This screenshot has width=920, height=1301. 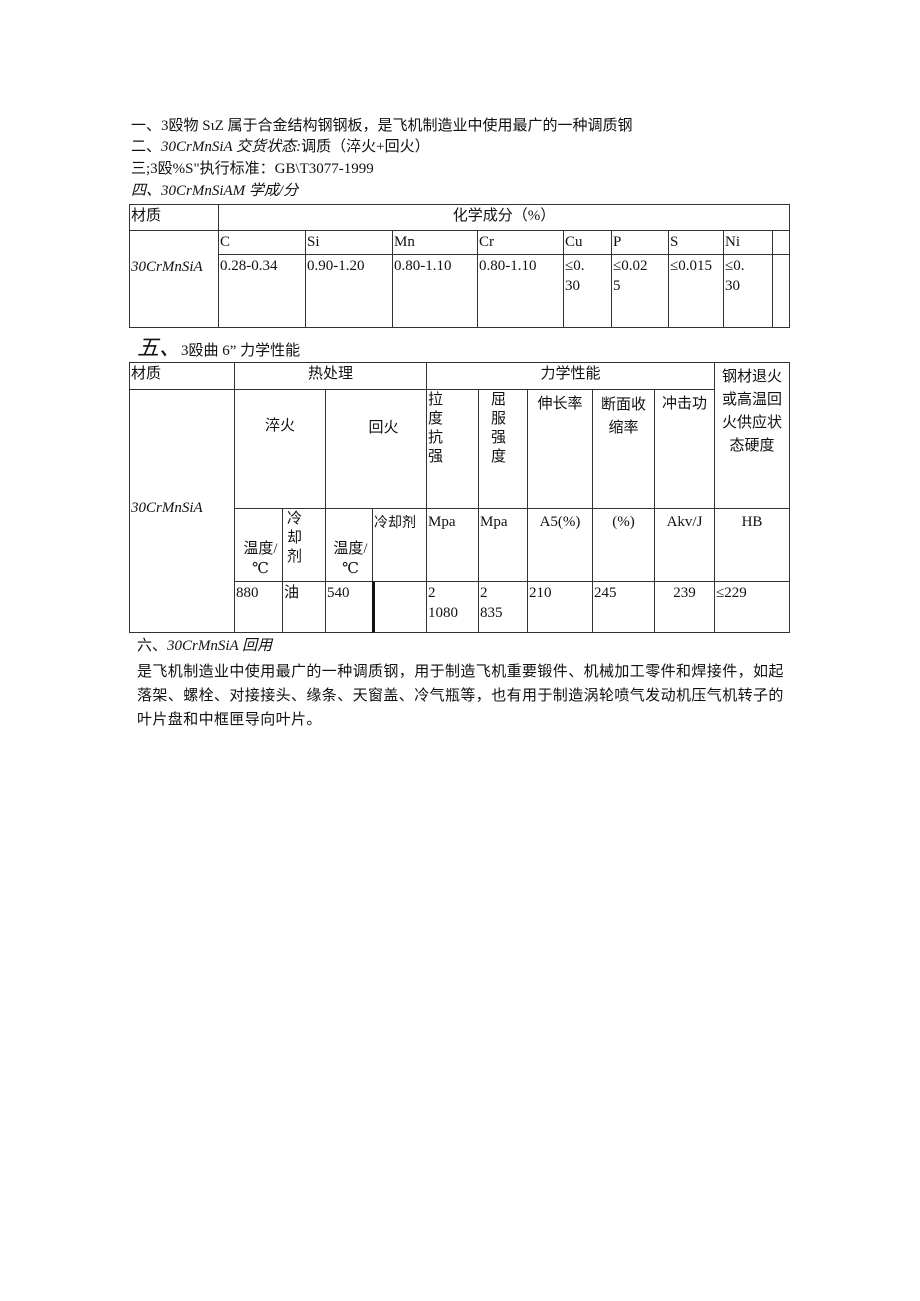 I want to click on line-6-text: 30CrMnSiA 回用, so click(x=220, y=646).